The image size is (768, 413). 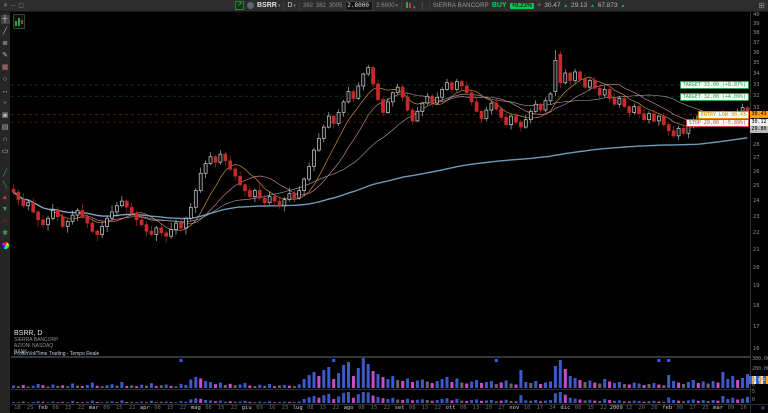 What do you see at coordinates (762, 407) in the screenshot?
I see `scroll-to-realtime-button: »` at bounding box center [762, 407].